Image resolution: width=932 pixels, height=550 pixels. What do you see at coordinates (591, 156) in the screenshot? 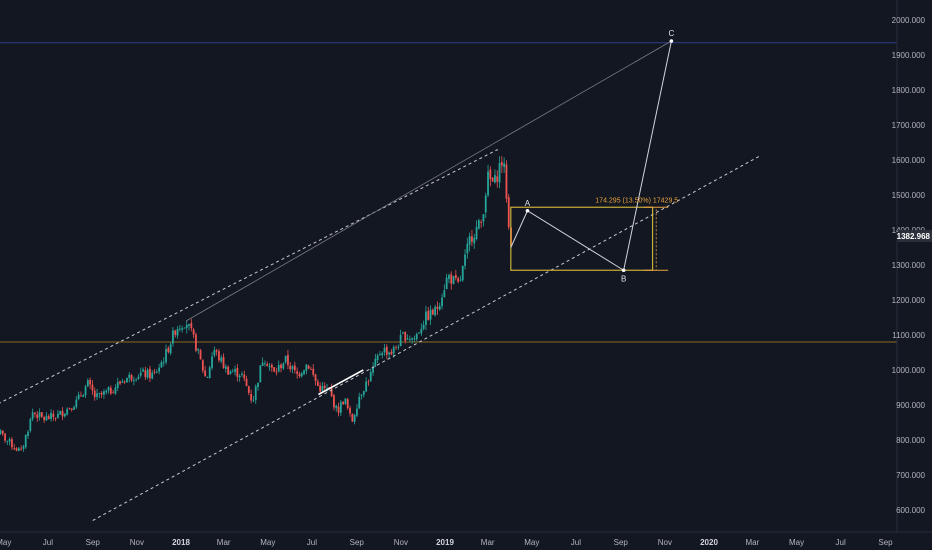
I see `abc-pattern-line` at bounding box center [591, 156].